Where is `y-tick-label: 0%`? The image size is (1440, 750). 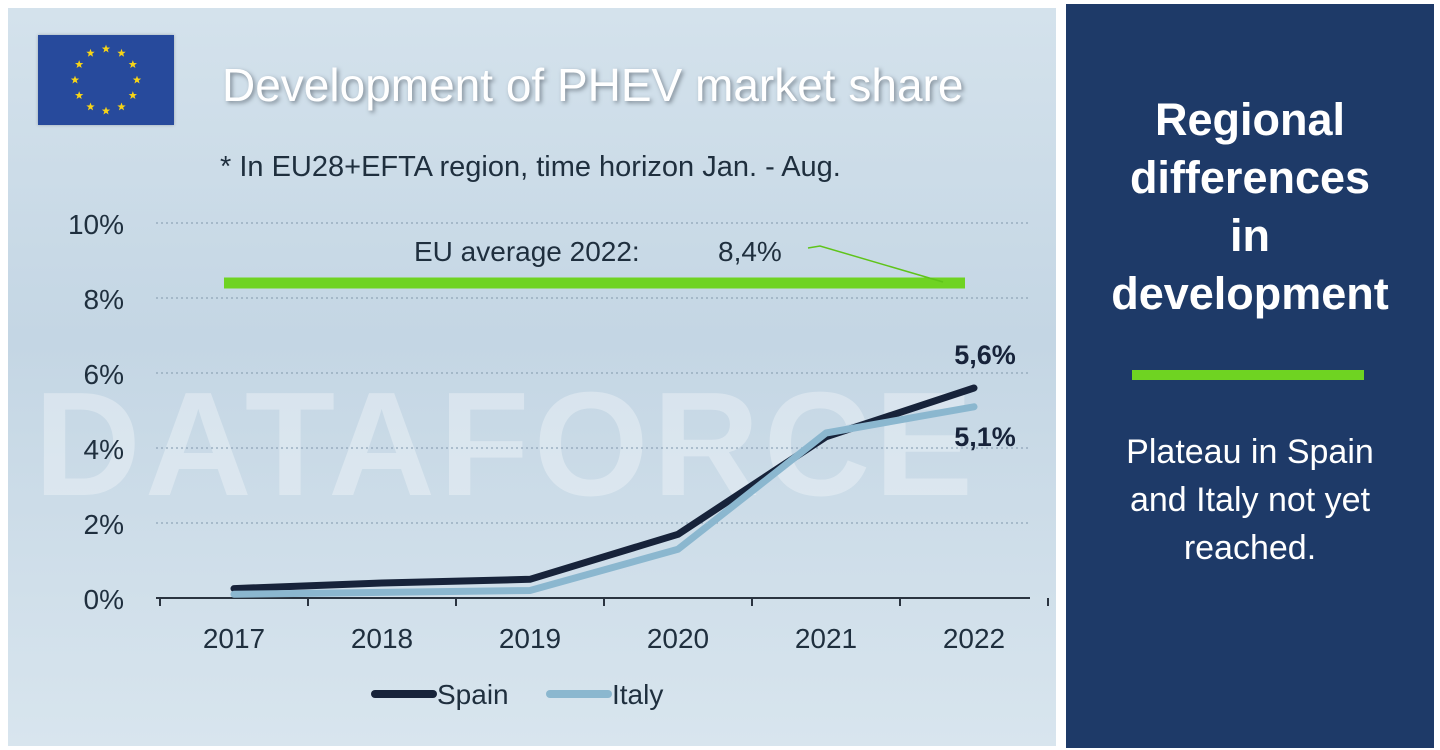
y-tick-label: 0% is located at coordinates (104, 599).